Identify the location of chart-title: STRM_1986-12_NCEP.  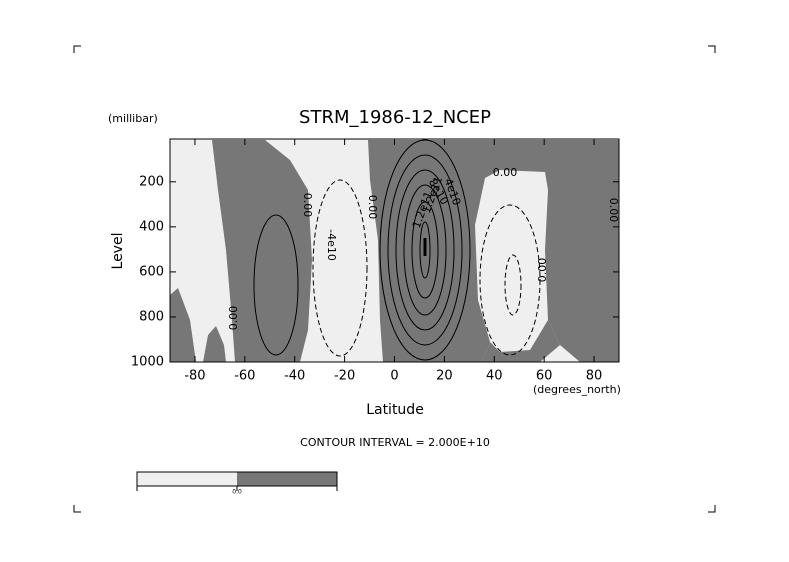
(395, 117).